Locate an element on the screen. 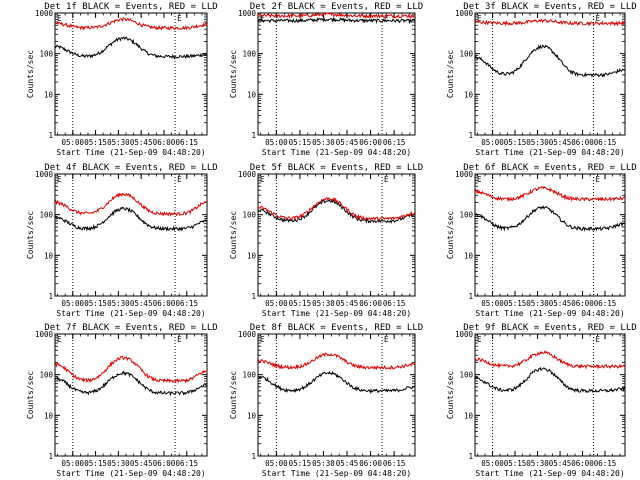 The image size is (640, 480). panel-title: Det 6f BLACK = Events, RED = LLD is located at coordinates (549, 168).